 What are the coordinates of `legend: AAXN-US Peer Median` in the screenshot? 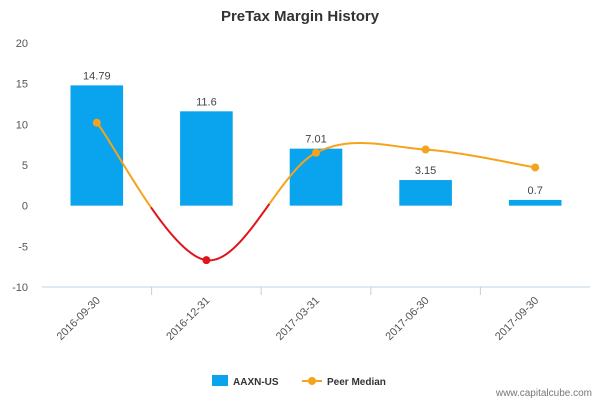 It's located at (299, 381).